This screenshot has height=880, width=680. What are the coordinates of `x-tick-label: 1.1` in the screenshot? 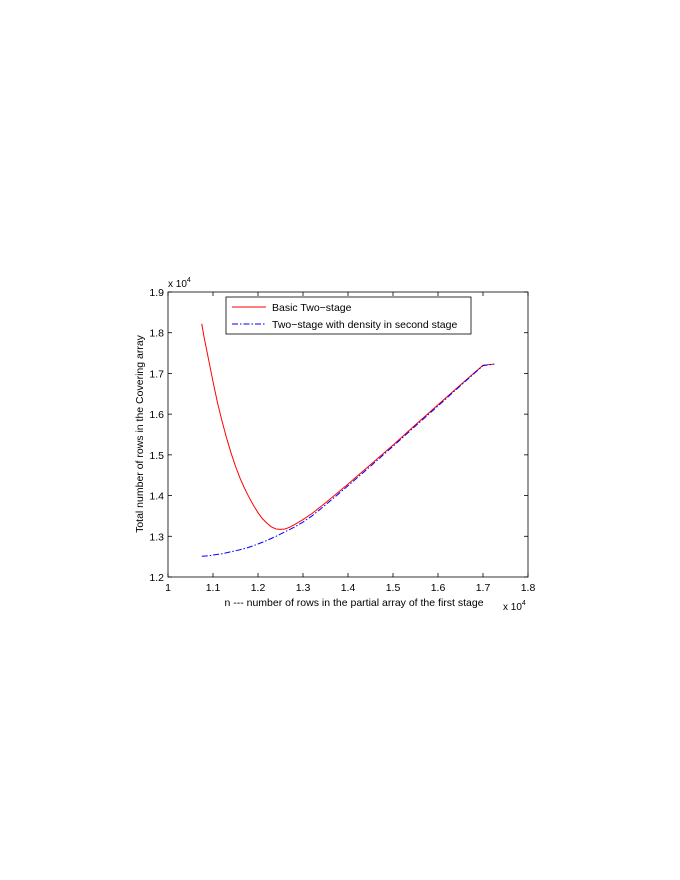 It's located at (213, 588).